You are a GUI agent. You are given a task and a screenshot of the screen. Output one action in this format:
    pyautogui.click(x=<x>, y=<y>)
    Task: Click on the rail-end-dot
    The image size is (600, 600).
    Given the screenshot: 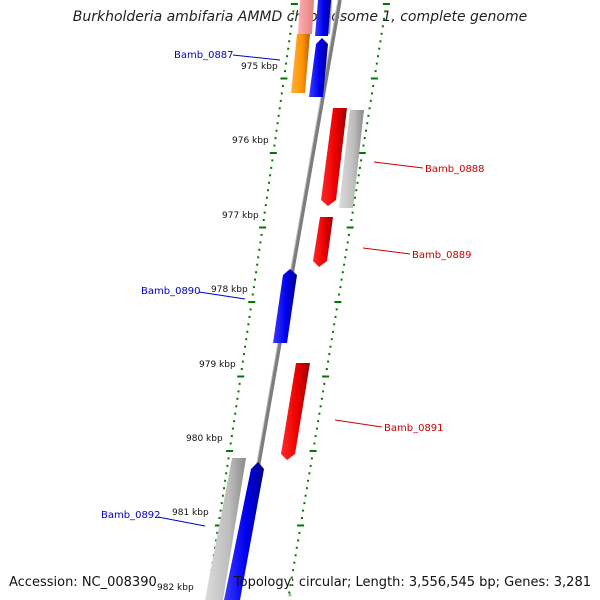 What is the action you would take?
    pyautogui.click(x=290, y=595)
    